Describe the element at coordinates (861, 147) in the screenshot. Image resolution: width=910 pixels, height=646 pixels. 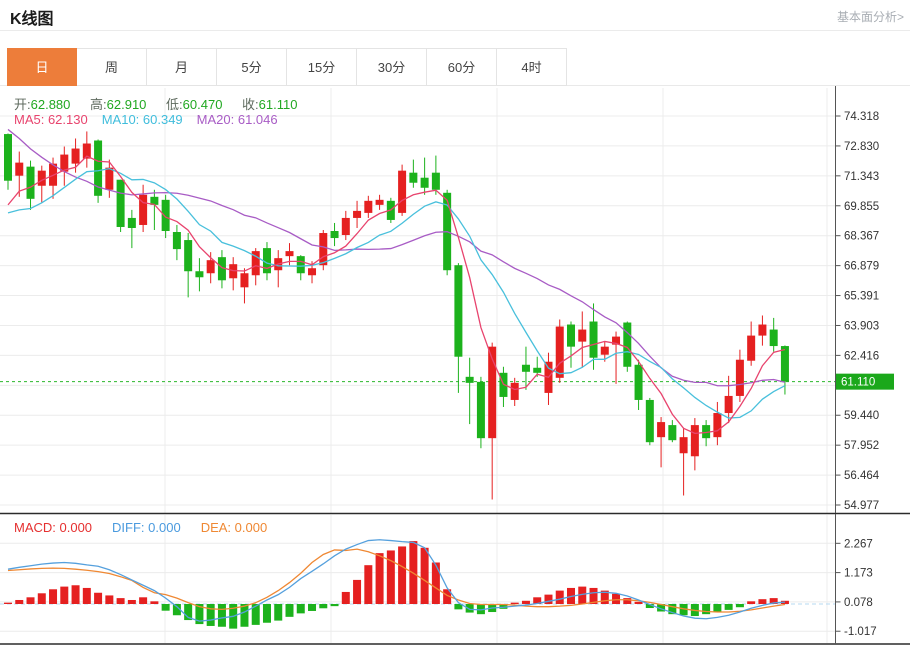
I see `svg-text: 72.830` at that location.